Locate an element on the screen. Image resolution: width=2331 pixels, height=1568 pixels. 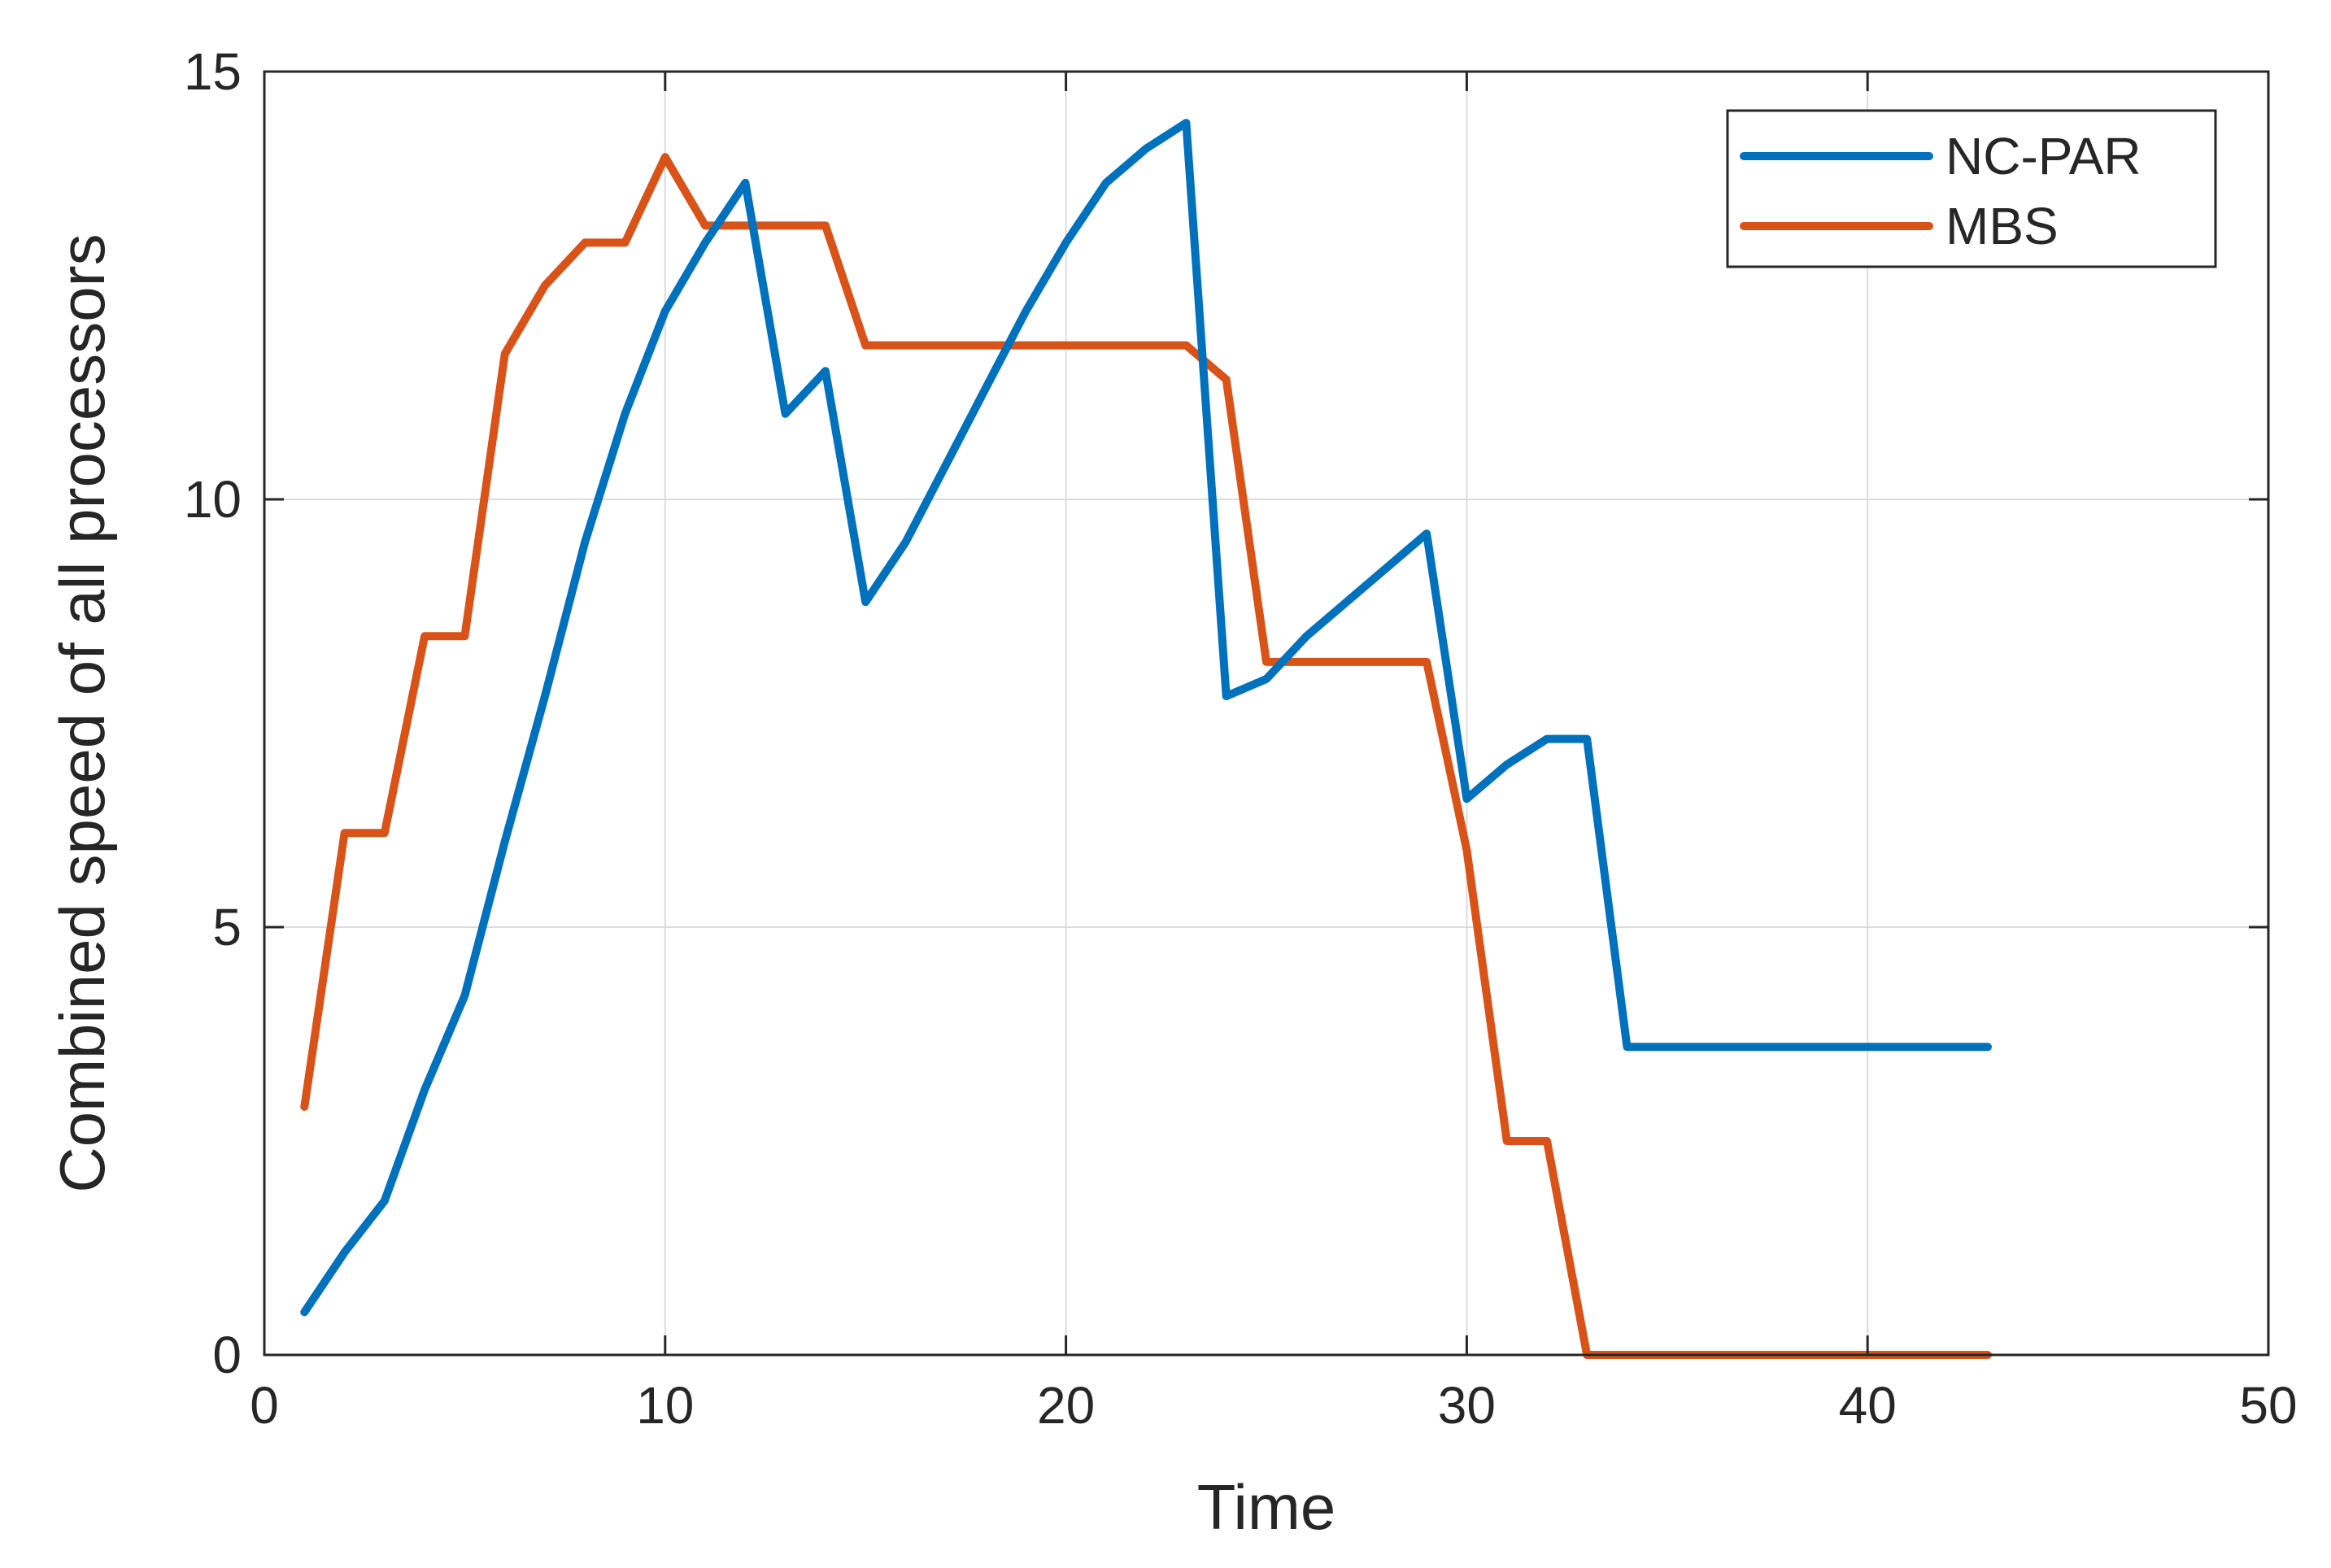
y-tick-label: 15 is located at coordinates (213, 71).